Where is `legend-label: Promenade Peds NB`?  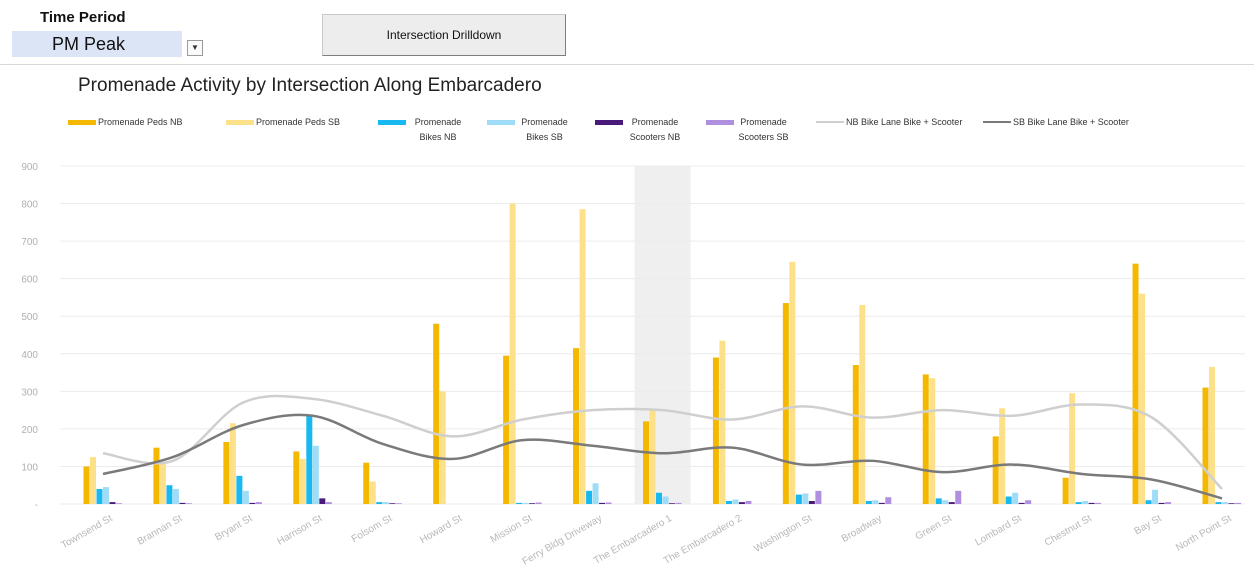
legend-label: Promenade Peds NB is located at coordinates (140, 122).